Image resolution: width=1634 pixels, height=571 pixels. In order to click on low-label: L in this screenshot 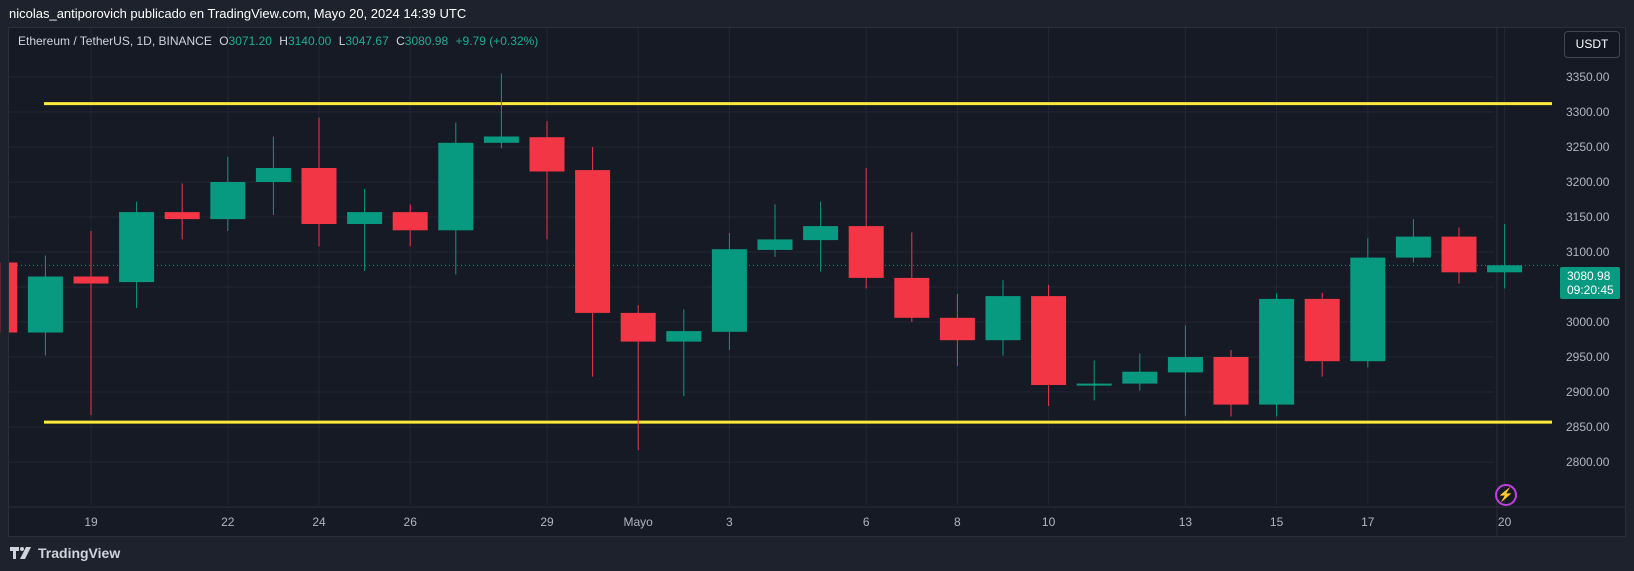, I will do `click(342, 41)`.